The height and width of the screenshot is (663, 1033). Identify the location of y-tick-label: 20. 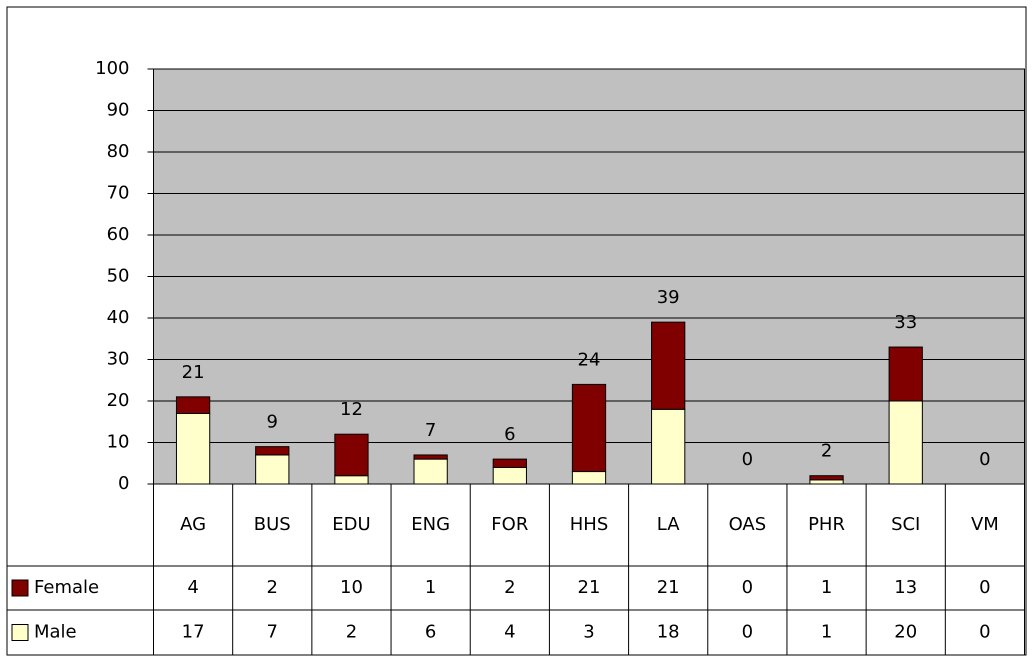
(118, 400).